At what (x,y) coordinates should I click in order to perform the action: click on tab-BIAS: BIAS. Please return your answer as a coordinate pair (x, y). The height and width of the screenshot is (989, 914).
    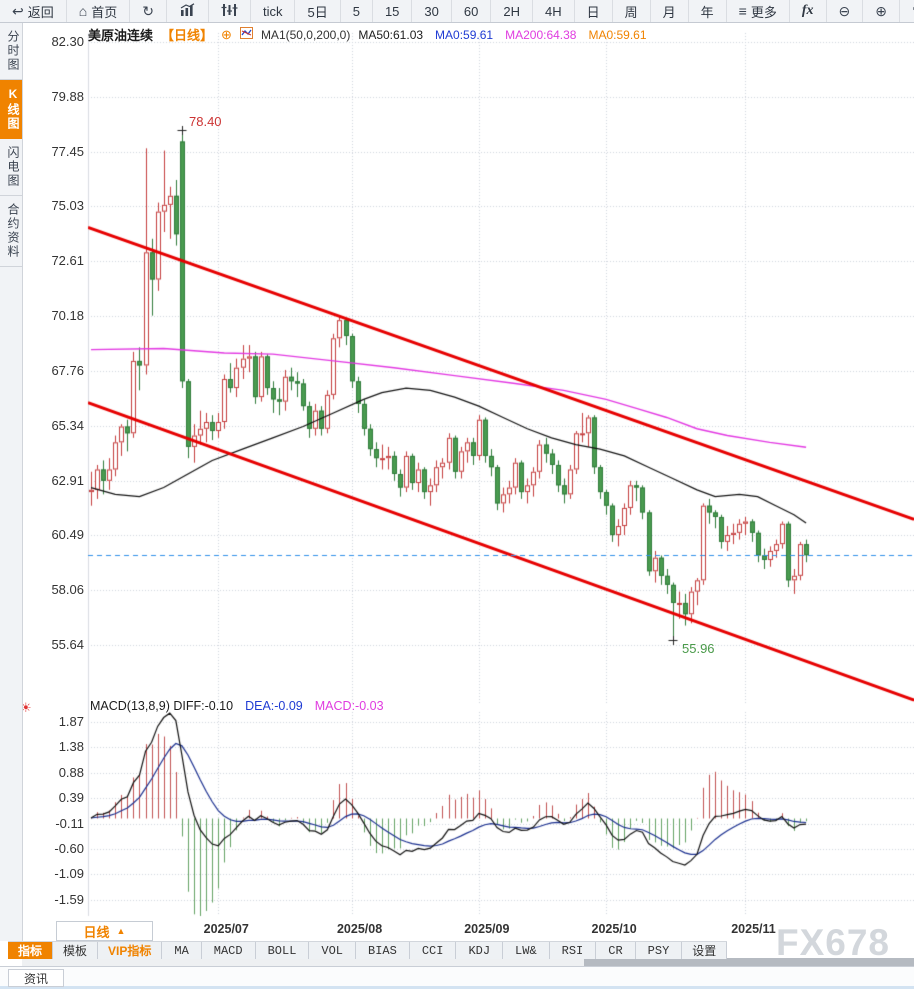
    Looking at the image, I should click on (383, 950).